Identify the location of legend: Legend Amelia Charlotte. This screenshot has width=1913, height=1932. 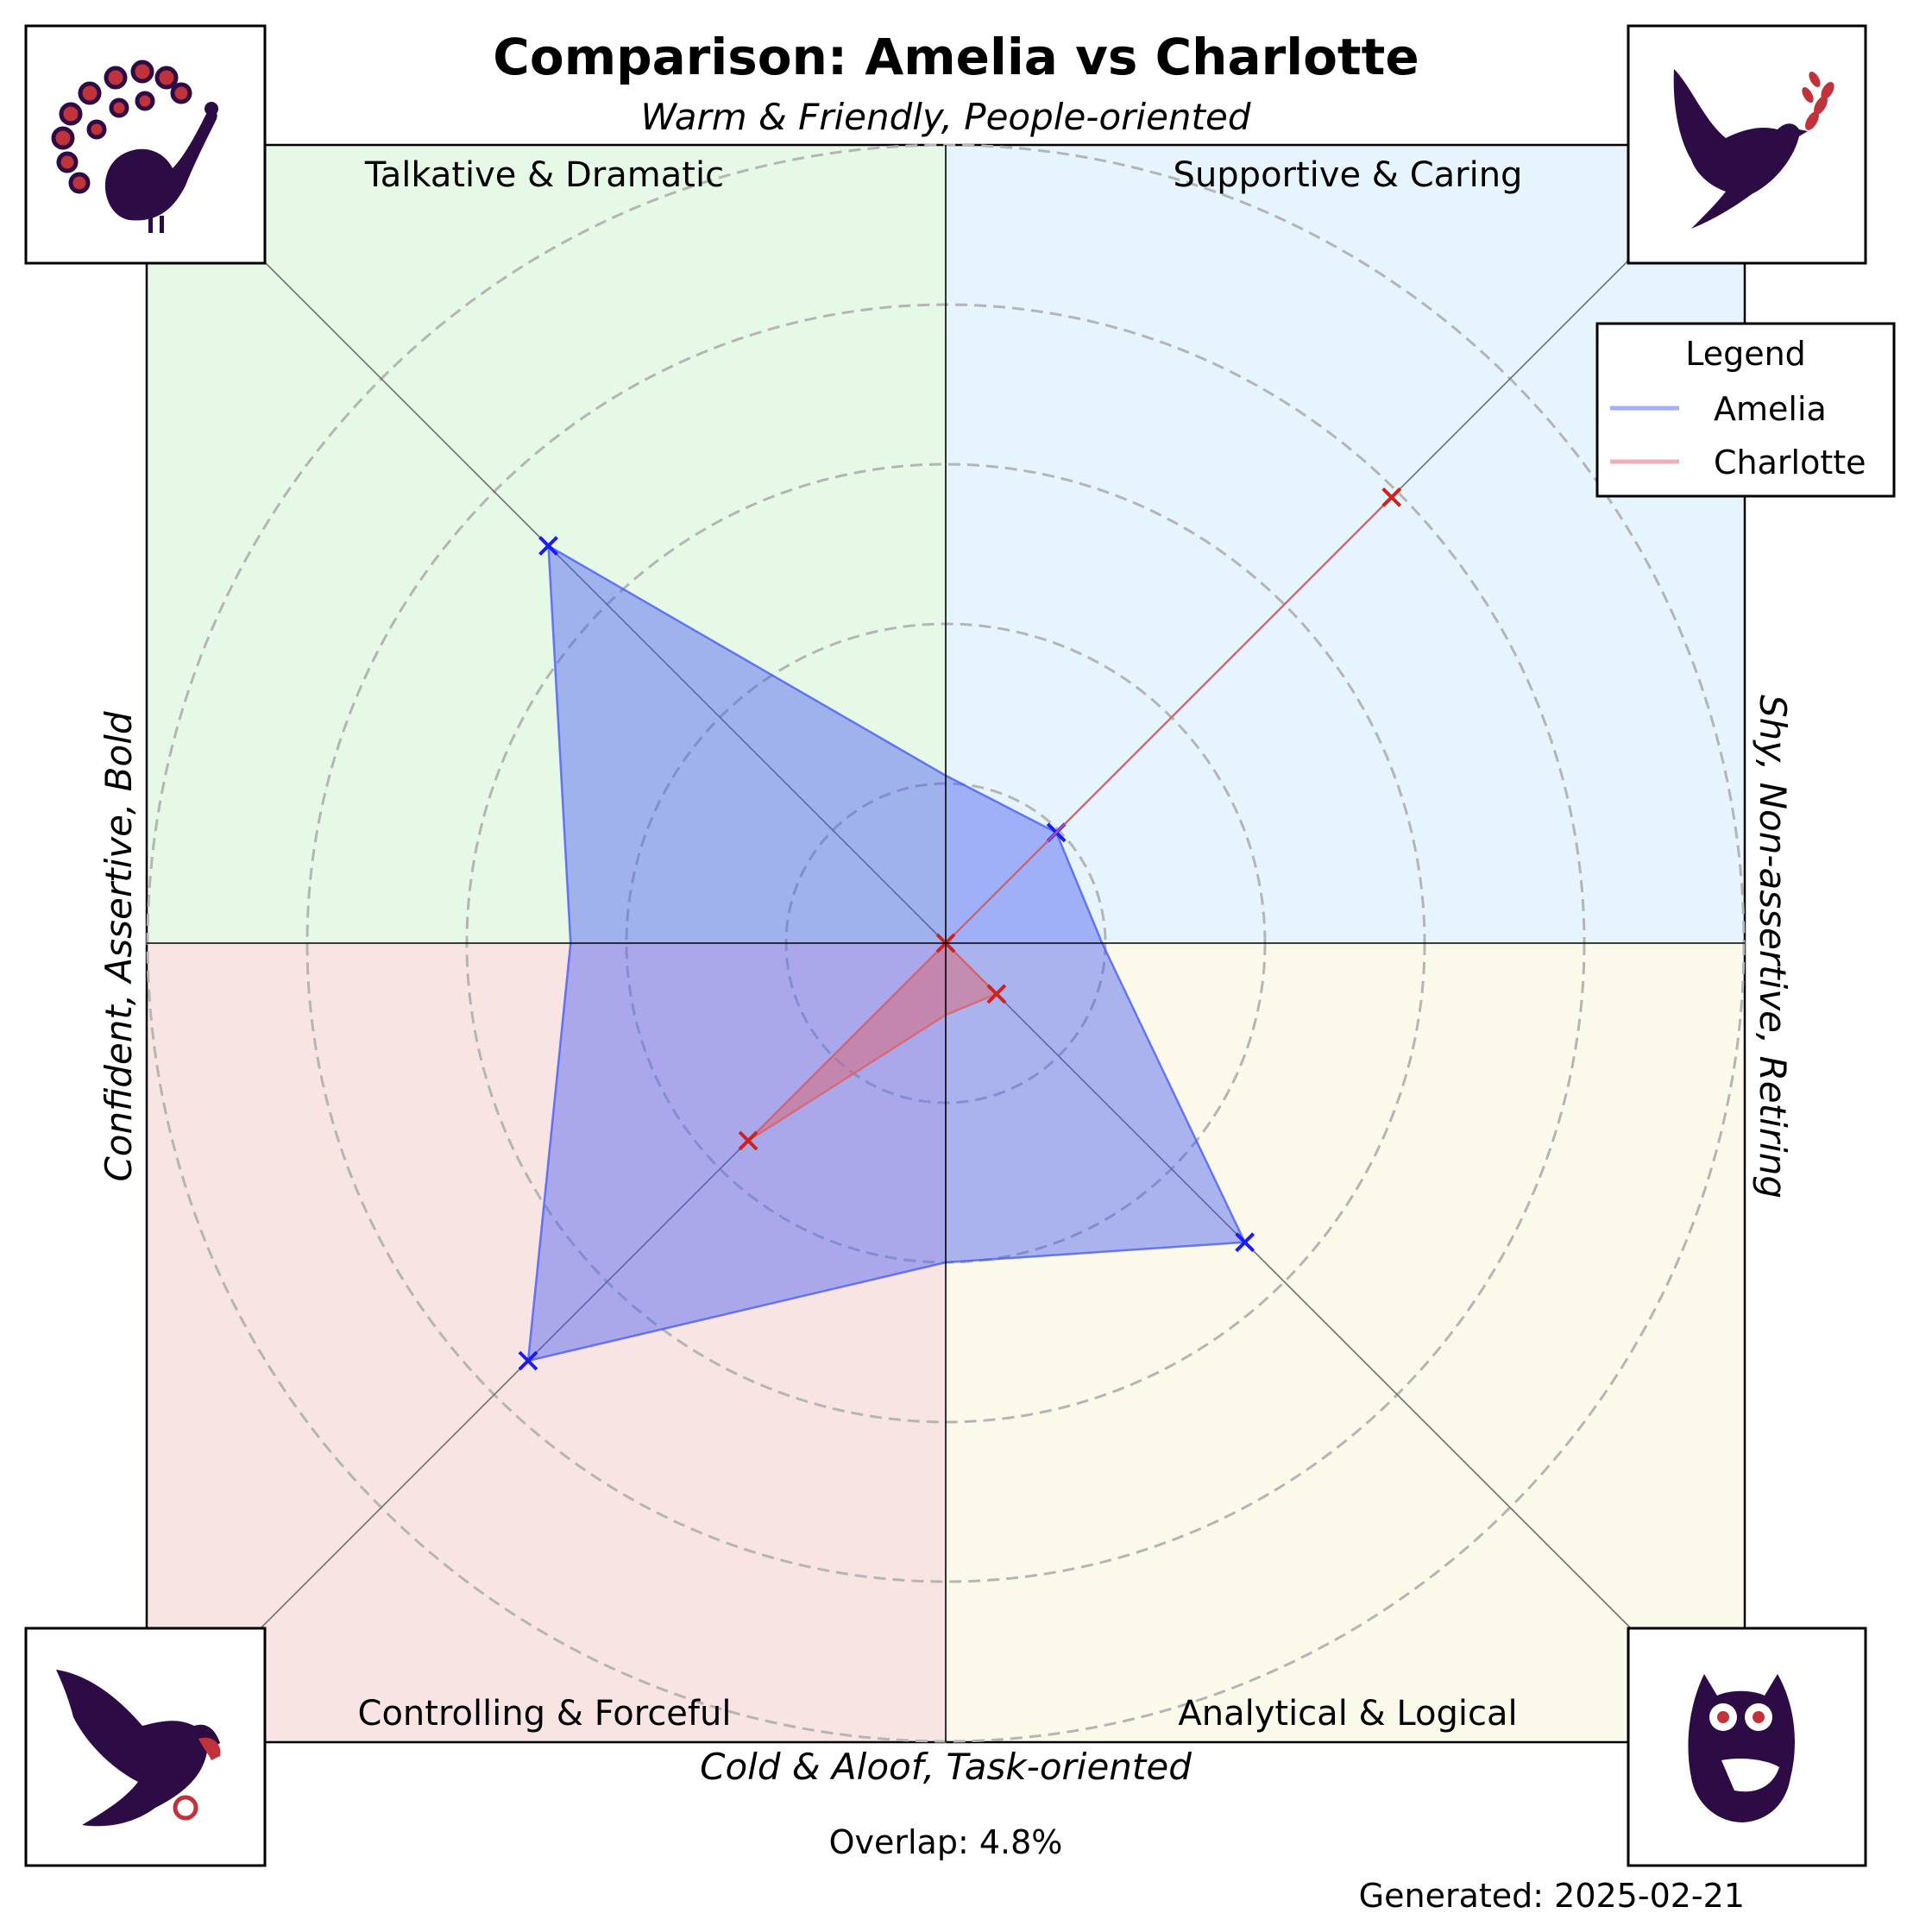
(1745, 410).